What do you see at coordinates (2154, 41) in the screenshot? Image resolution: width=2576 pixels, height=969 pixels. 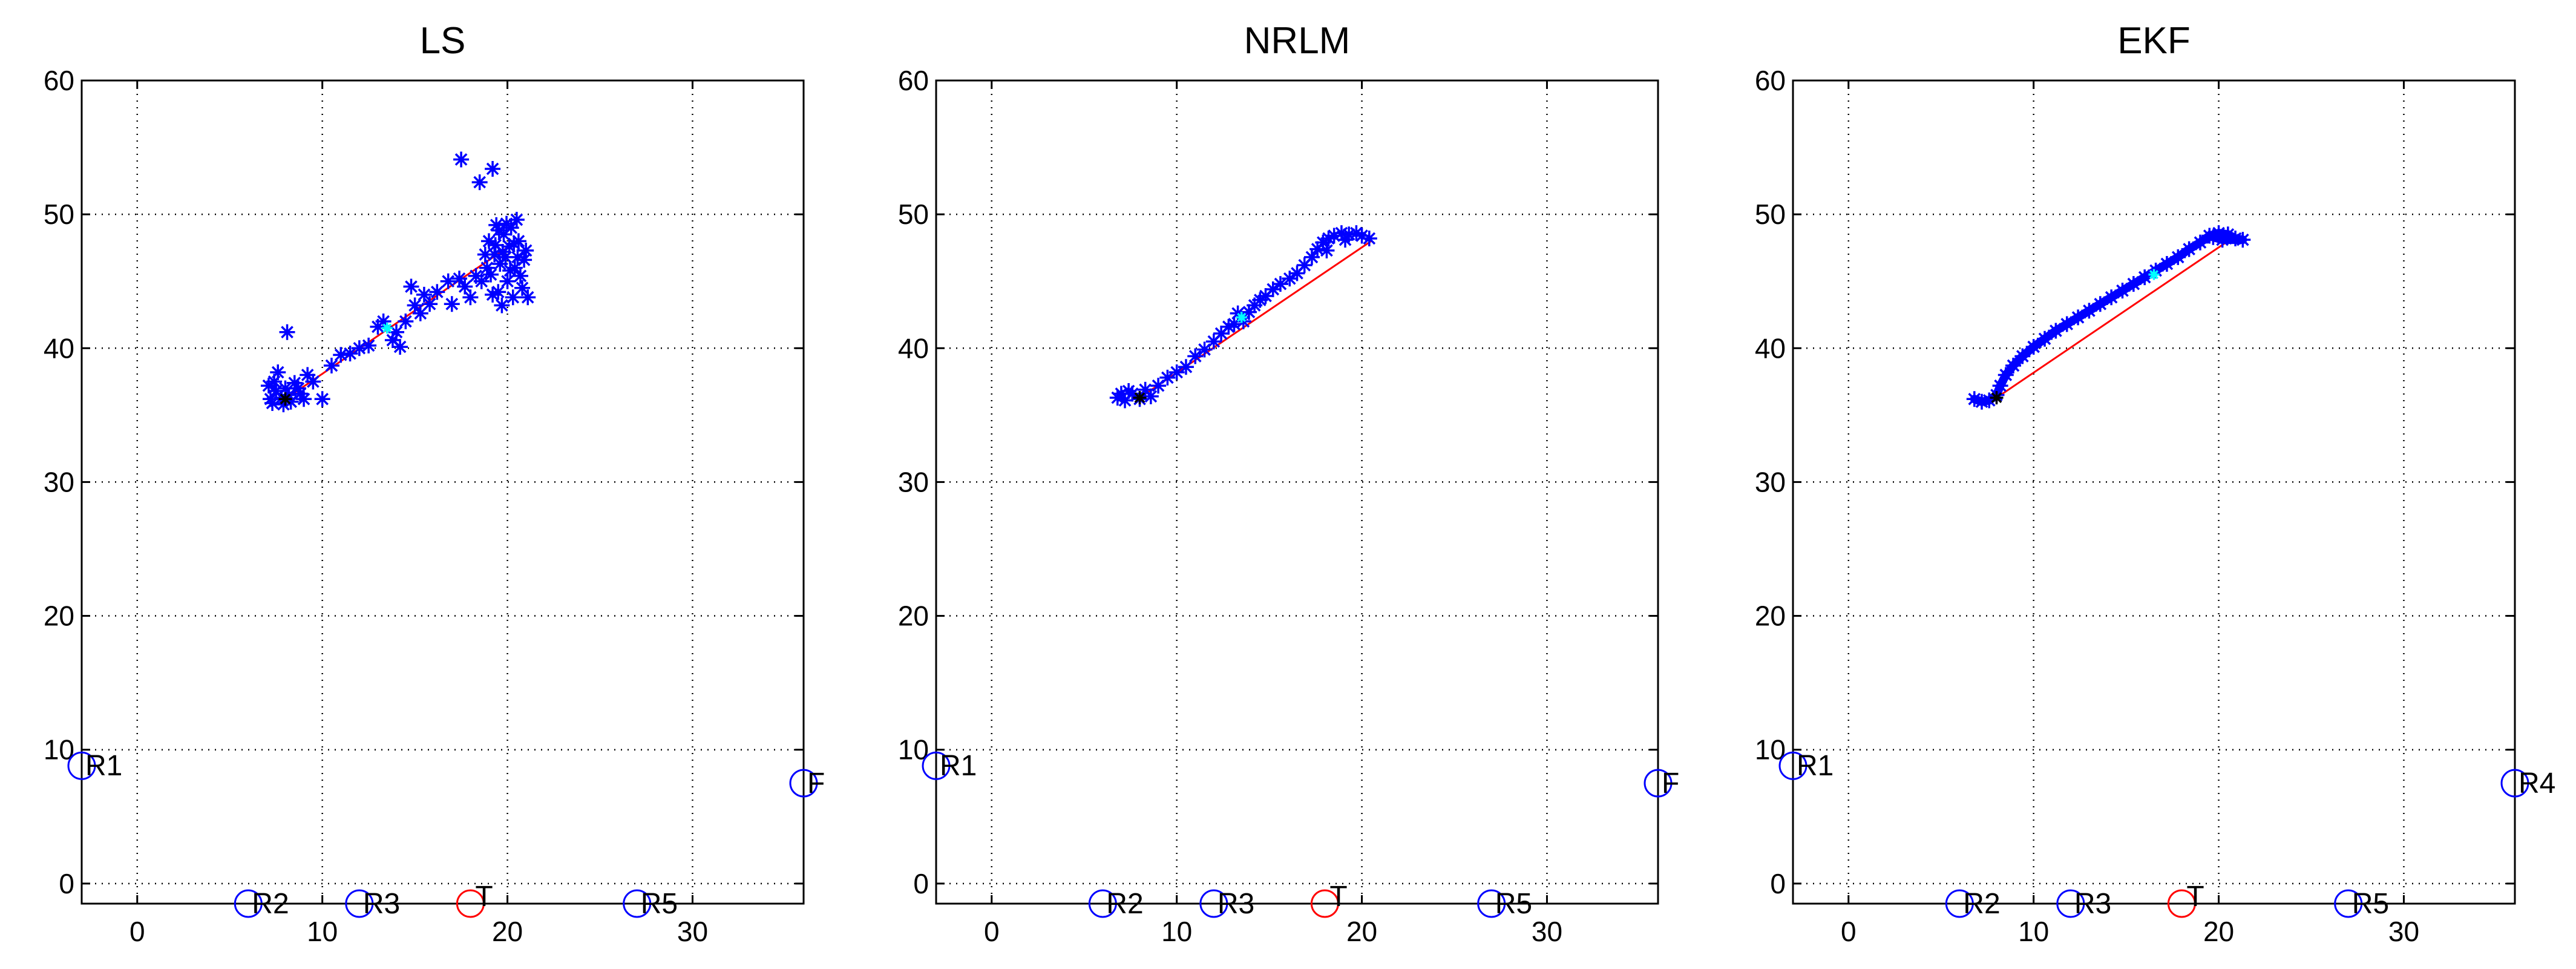 I see `chart-title: EKF` at bounding box center [2154, 41].